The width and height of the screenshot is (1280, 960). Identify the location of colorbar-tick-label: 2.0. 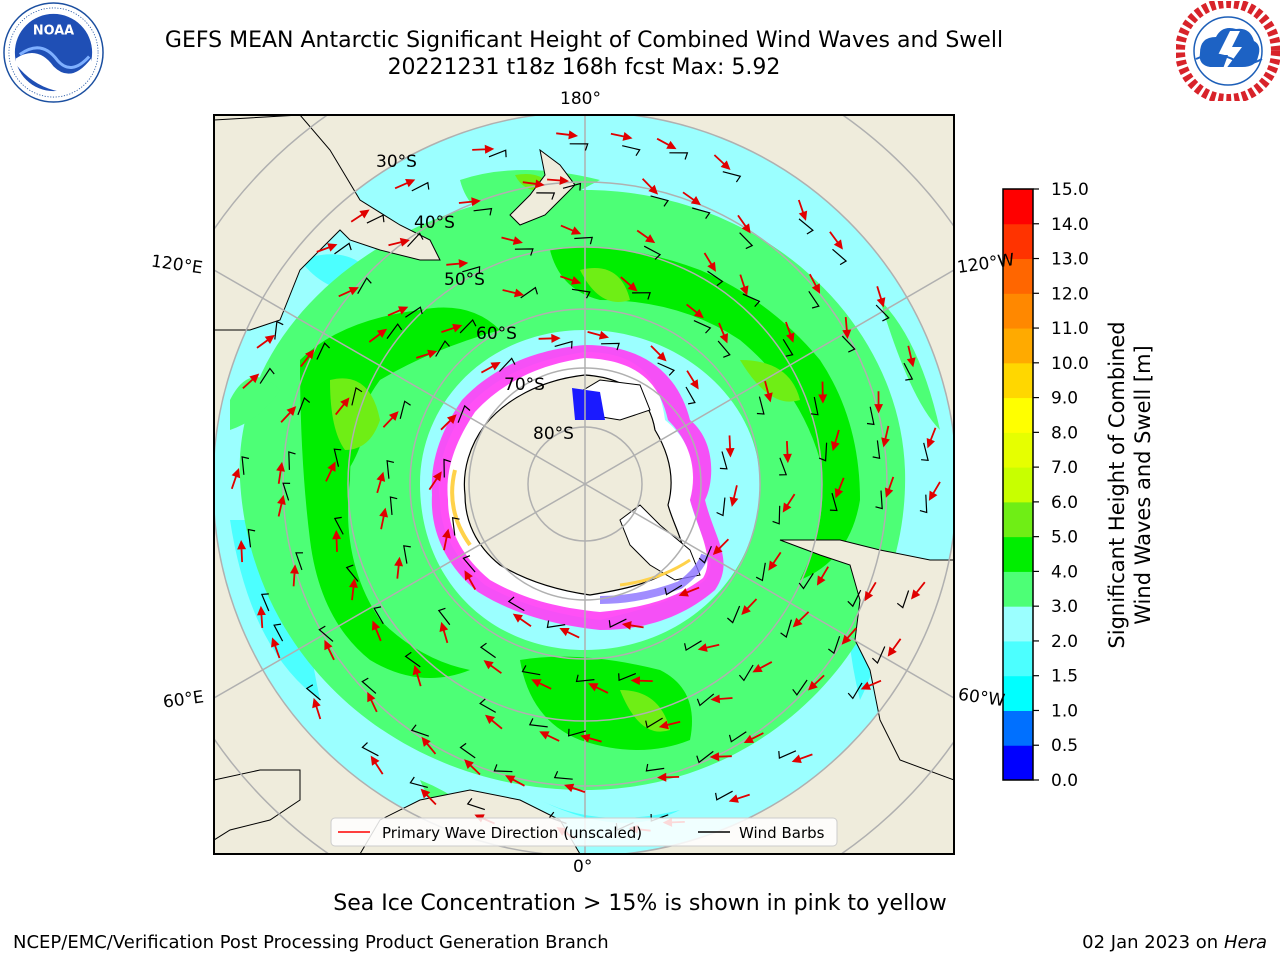
(1064, 642).